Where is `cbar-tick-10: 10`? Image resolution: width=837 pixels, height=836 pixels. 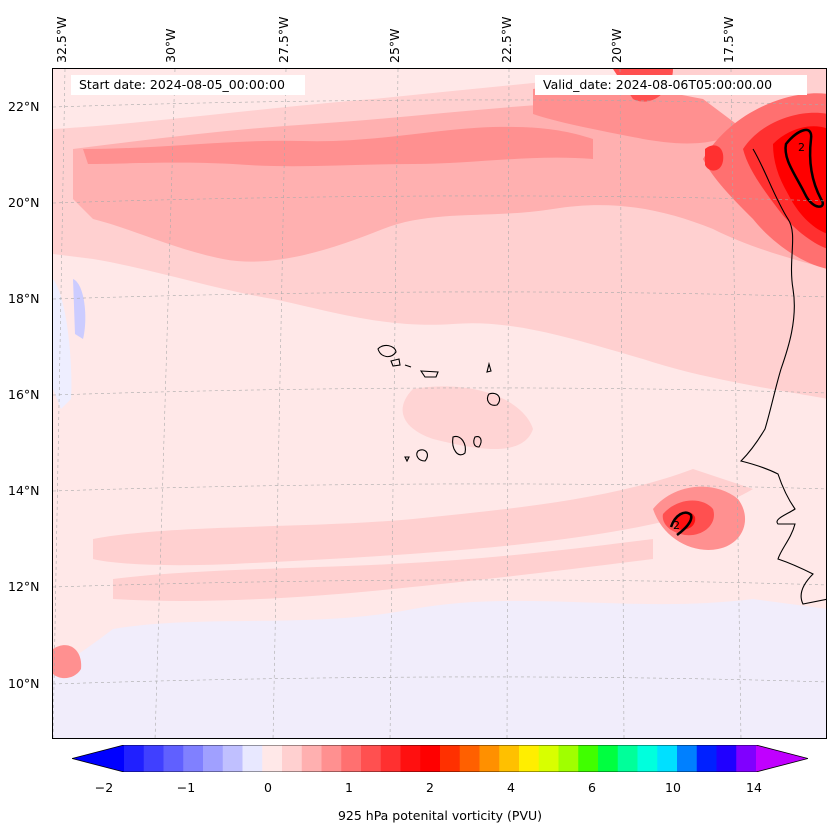 cbar-tick-10: 10 is located at coordinates (673, 787).